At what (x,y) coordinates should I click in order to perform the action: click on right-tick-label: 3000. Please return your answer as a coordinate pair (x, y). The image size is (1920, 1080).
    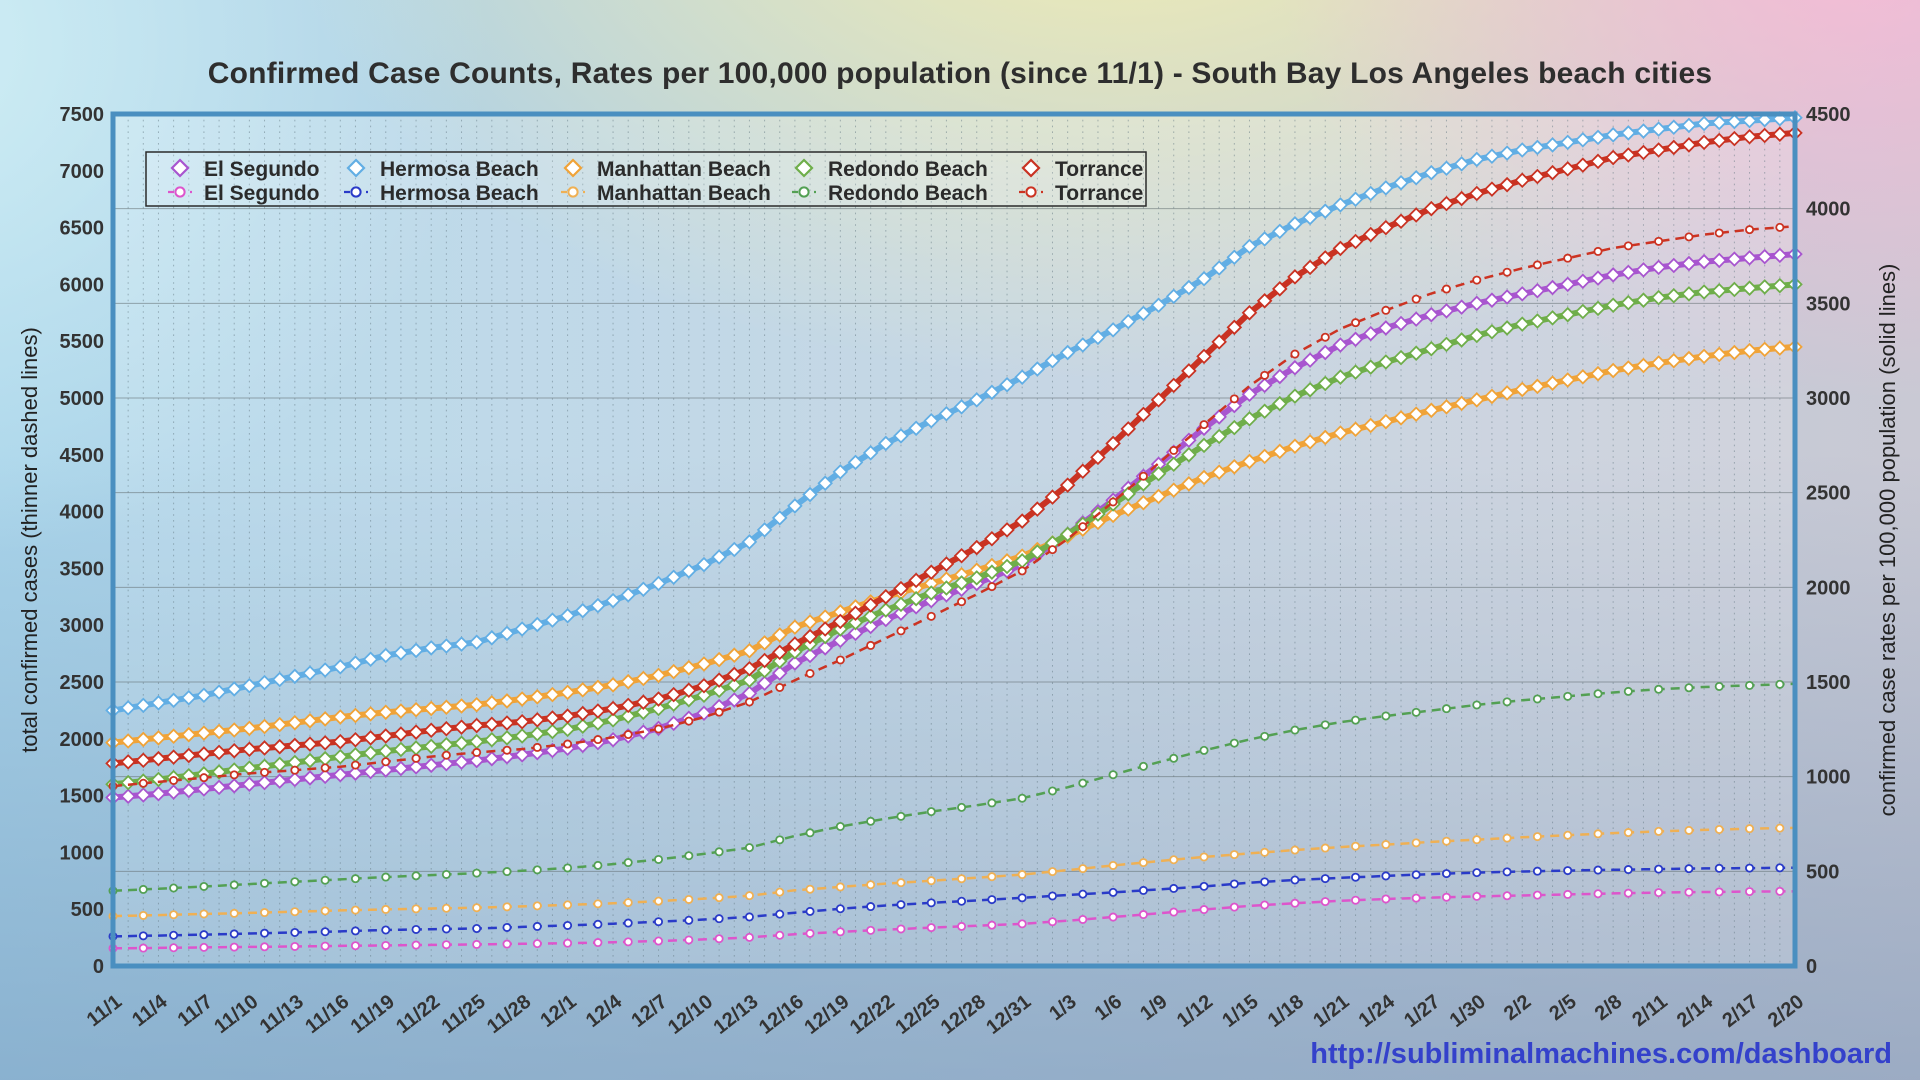
    Looking at the image, I should click on (1828, 399).